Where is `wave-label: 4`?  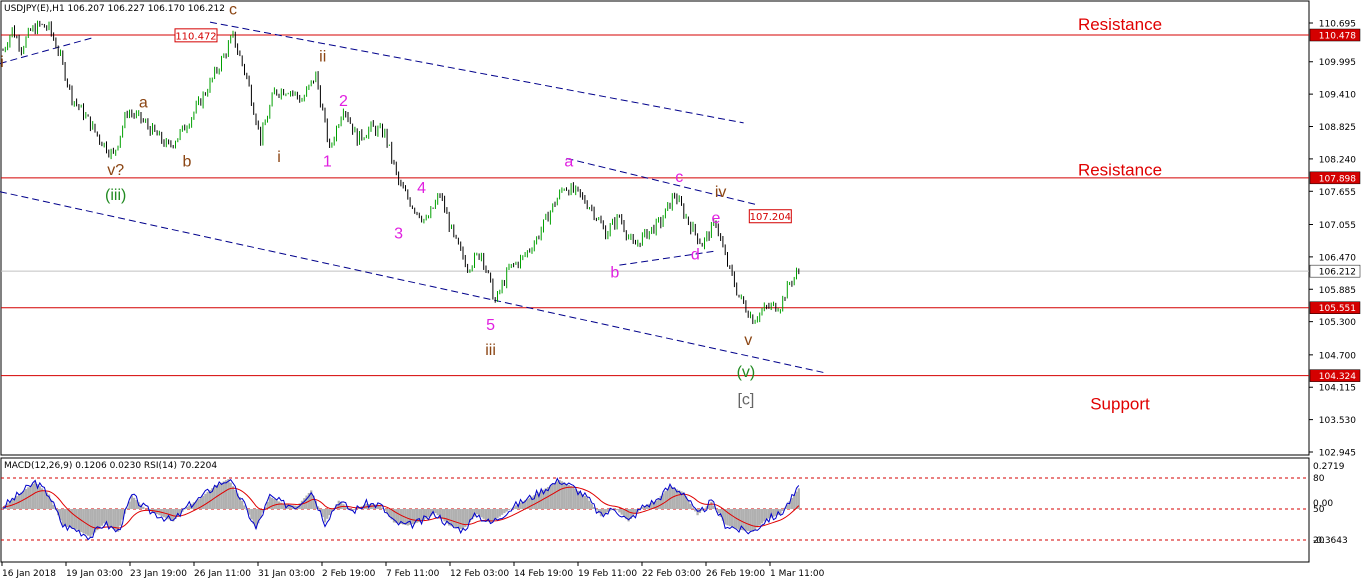
wave-label: 4 is located at coordinates (421, 188).